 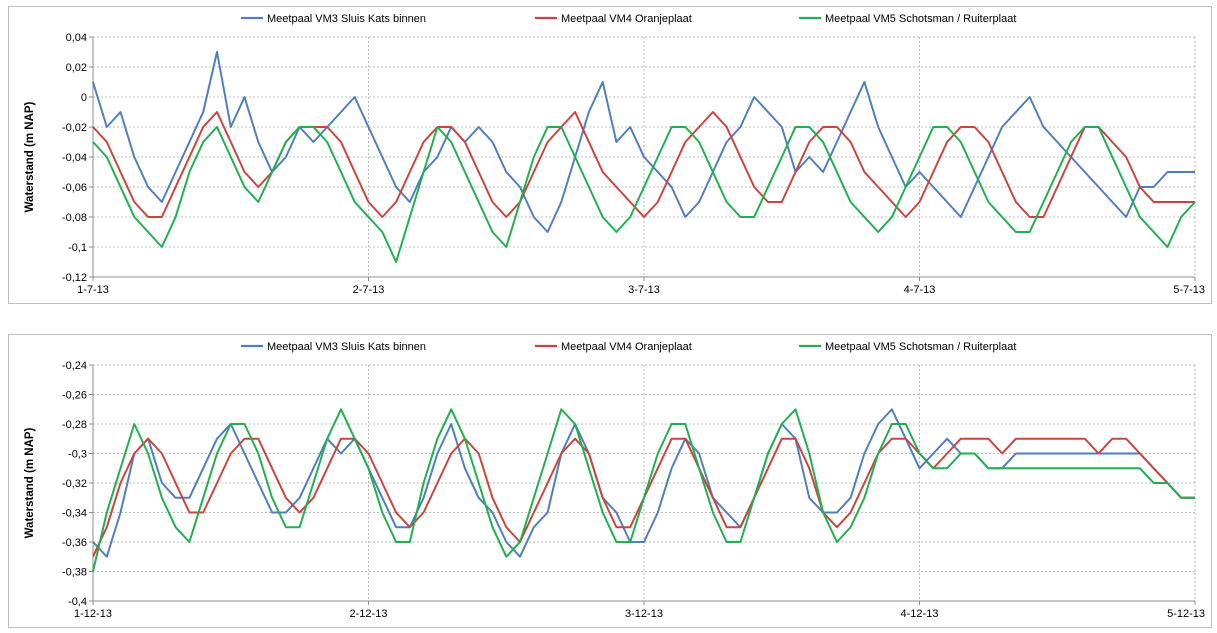 What do you see at coordinates (74, 366) in the screenshot?
I see `y-tick-label: -0,24` at bounding box center [74, 366].